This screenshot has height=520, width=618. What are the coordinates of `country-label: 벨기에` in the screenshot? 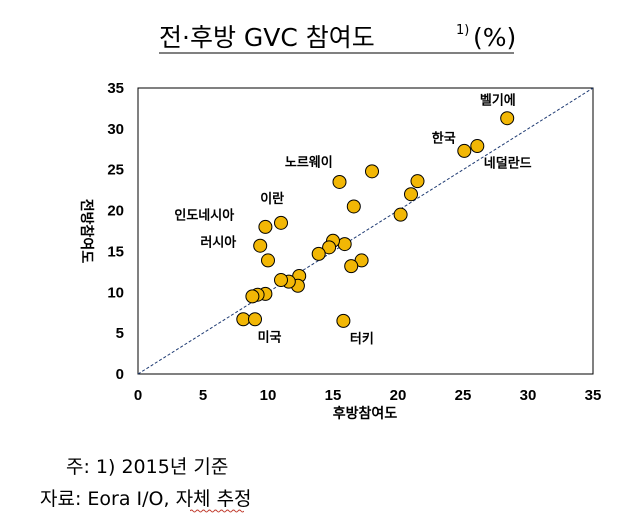 It's located at (498, 100).